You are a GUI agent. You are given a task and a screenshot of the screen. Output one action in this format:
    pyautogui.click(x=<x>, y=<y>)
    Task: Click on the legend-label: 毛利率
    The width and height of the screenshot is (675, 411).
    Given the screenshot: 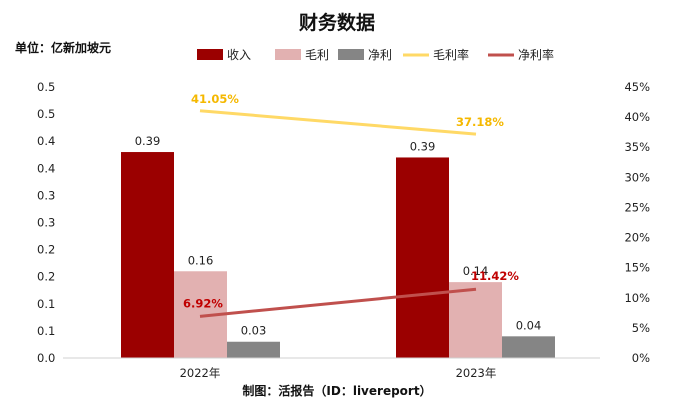 What is the action you would take?
    pyautogui.click(x=451, y=54)
    